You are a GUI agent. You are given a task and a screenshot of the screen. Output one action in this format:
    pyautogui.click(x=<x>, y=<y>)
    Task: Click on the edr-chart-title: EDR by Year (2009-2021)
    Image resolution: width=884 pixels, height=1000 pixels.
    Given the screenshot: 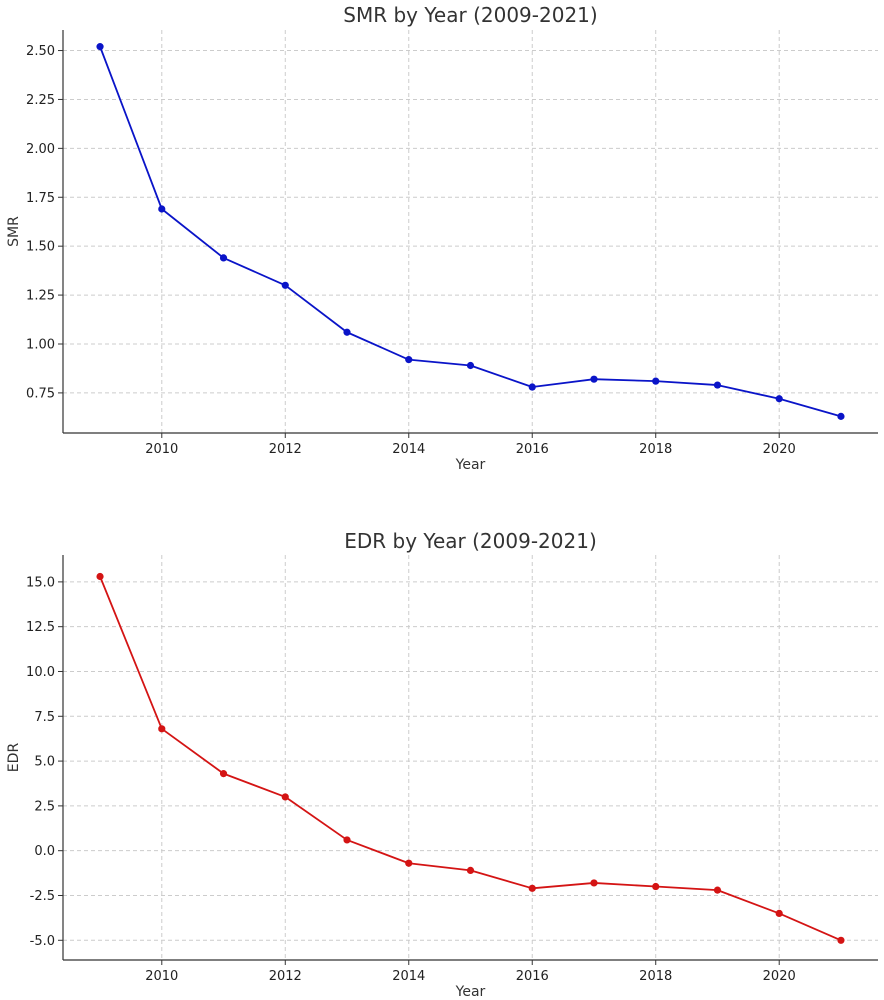 What is the action you would take?
    pyautogui.click(x=470, y=541)
    